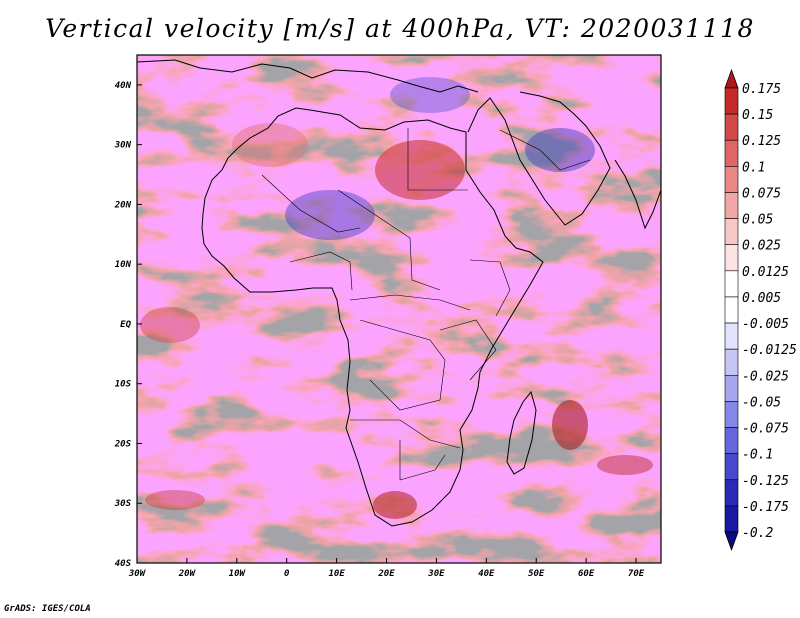 The width and height of the screenshot is (800, 618). Describe the element at coordinates (761, 141) in the screenshot. I see `colorbar-label: 0.125` at that location.